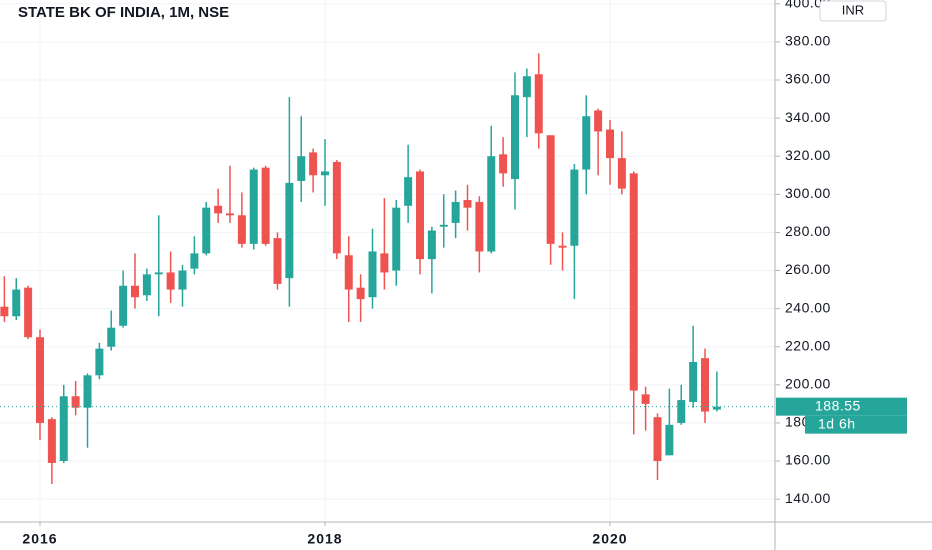  I want to click on currency-button, so click(853, 11).